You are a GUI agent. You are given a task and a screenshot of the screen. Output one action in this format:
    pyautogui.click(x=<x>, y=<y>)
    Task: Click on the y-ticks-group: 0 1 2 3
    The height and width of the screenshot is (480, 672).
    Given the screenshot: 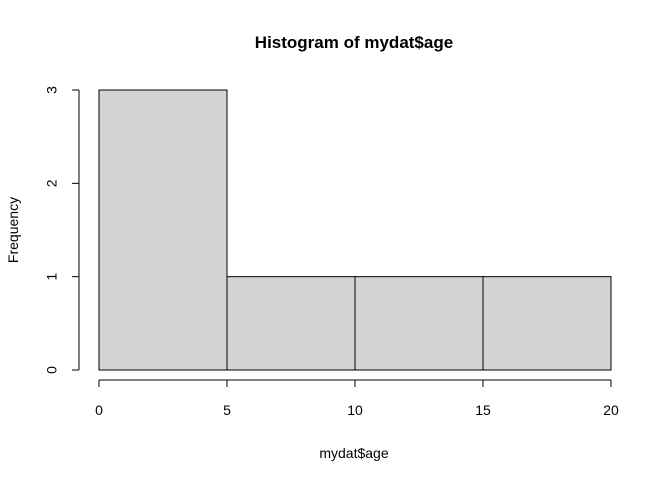 What is the action you would take?
    pyautogui.click(x=61, y=230)
    